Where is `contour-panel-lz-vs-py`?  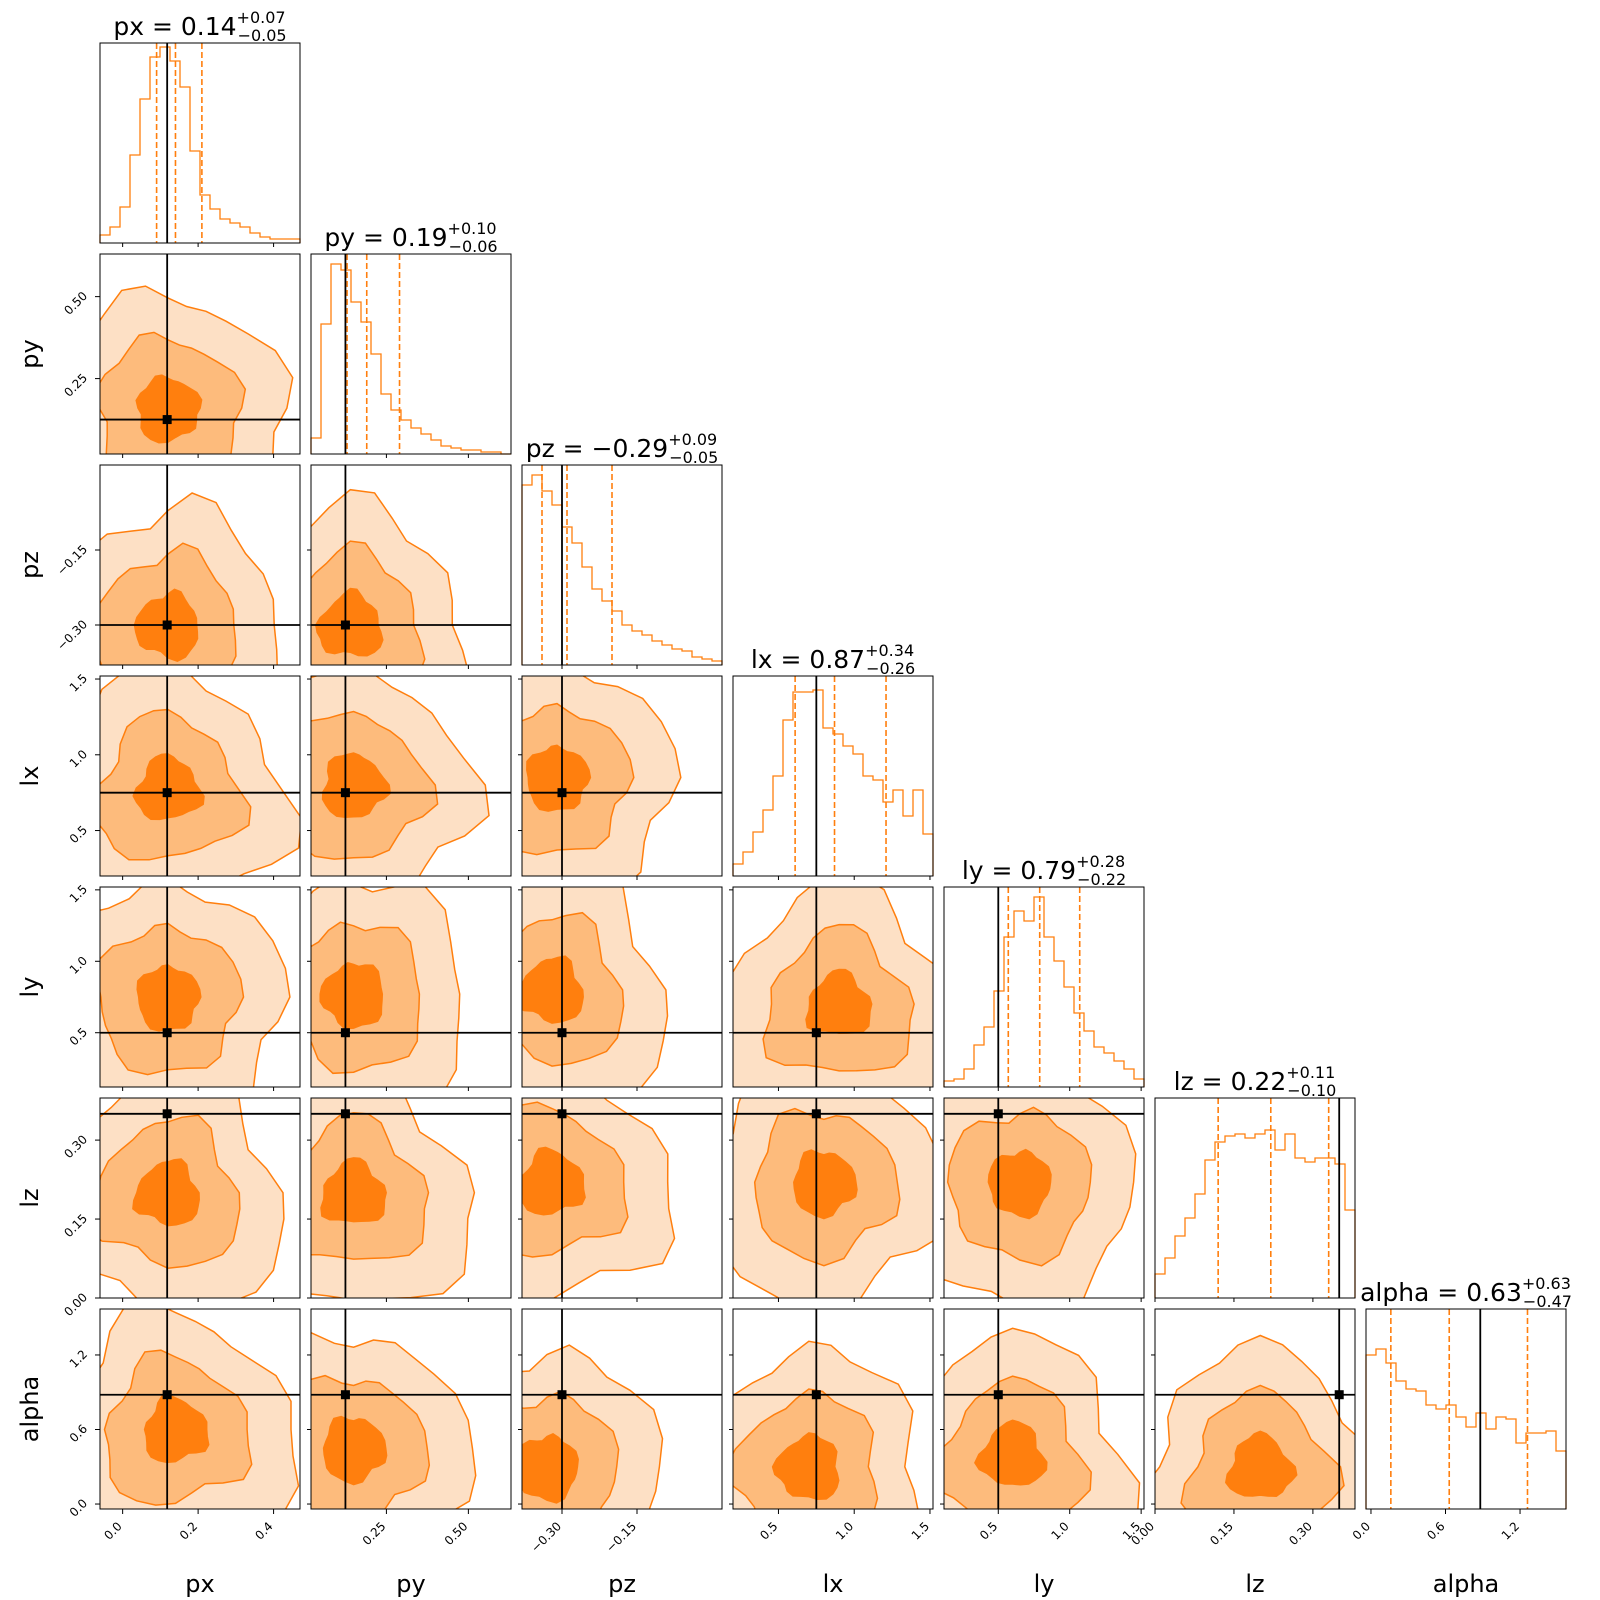
contour-panel-lz-vs-py is located at coordinates (411, 1198).